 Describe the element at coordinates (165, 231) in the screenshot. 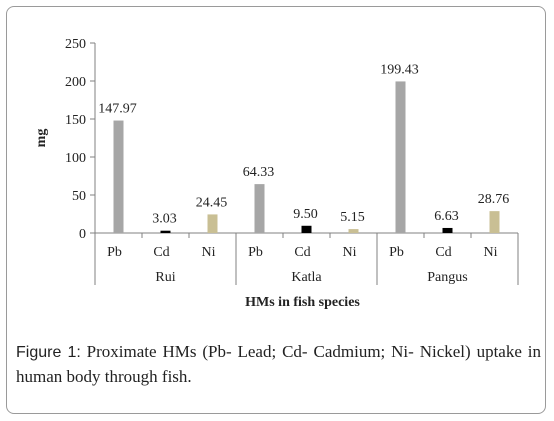

I see `bar-rui-cd` at that location.